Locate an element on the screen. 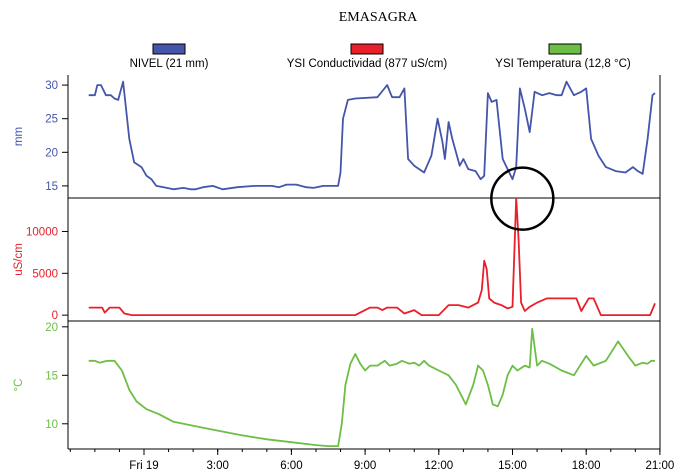 This screenshot has width=674, height=475. y-tick-label-temperatura: 15 is located at coordinates (51, 376).